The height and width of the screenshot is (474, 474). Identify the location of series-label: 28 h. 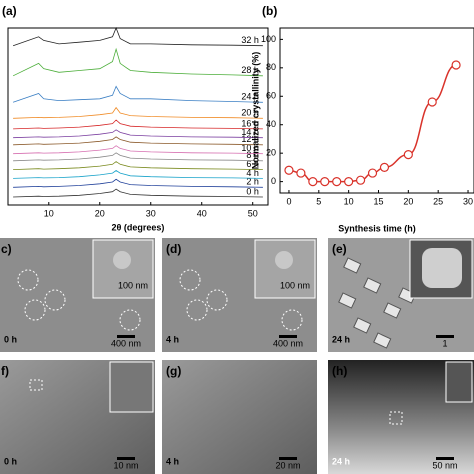
(250, 70).